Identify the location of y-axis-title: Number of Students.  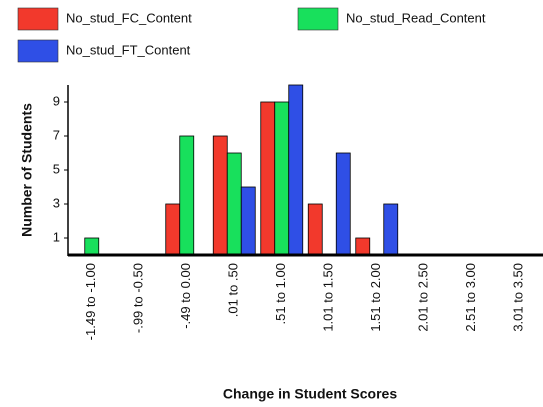
(27, 170).